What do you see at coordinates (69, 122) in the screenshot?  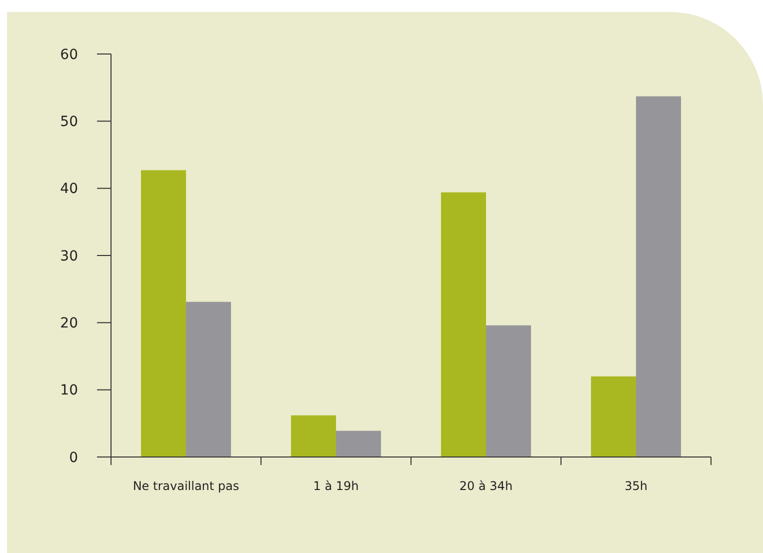 I see `y-tick-label: 50` at bounding box center [69, 122].